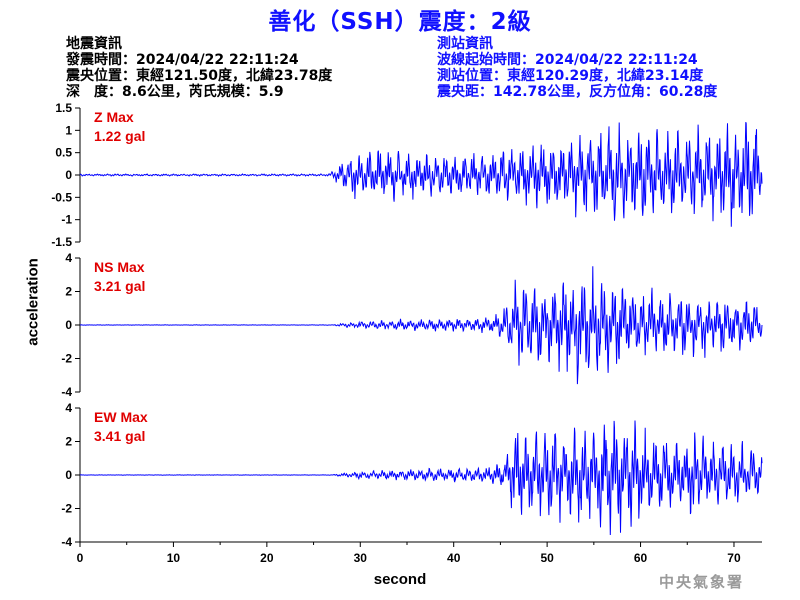 This screenshot has height=600, width=800. What do you see at coordinates (63, 153) in the screenshot?
I see `z-y-tick-label: 0.5` at bounding box center [63, 153].